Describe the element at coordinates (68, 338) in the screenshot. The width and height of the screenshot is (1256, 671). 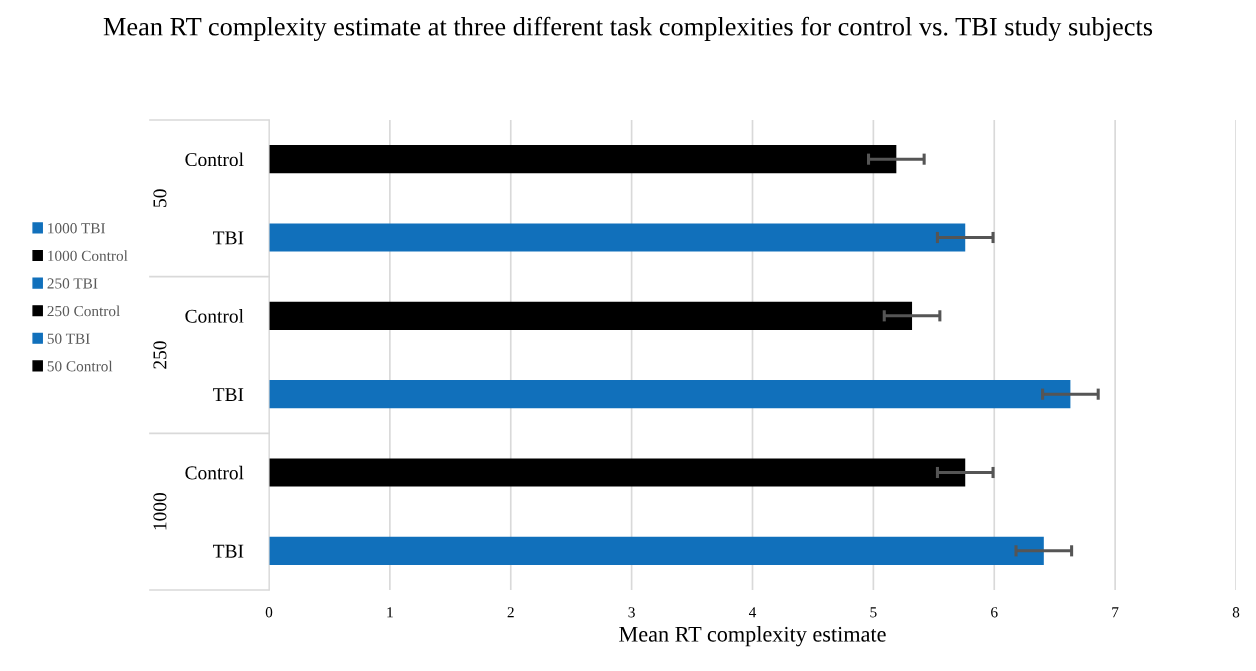
I see `legend-label: 50 TBI` at that location.